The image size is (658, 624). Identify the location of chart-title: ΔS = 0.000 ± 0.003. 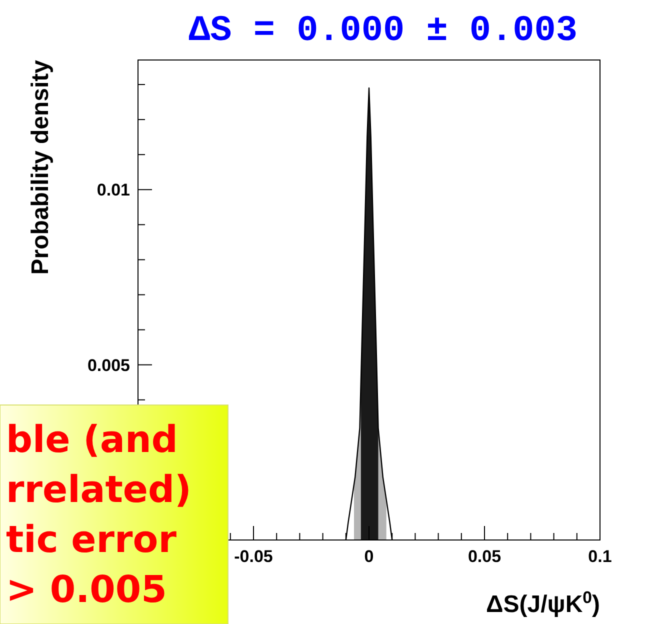
(383, 30).